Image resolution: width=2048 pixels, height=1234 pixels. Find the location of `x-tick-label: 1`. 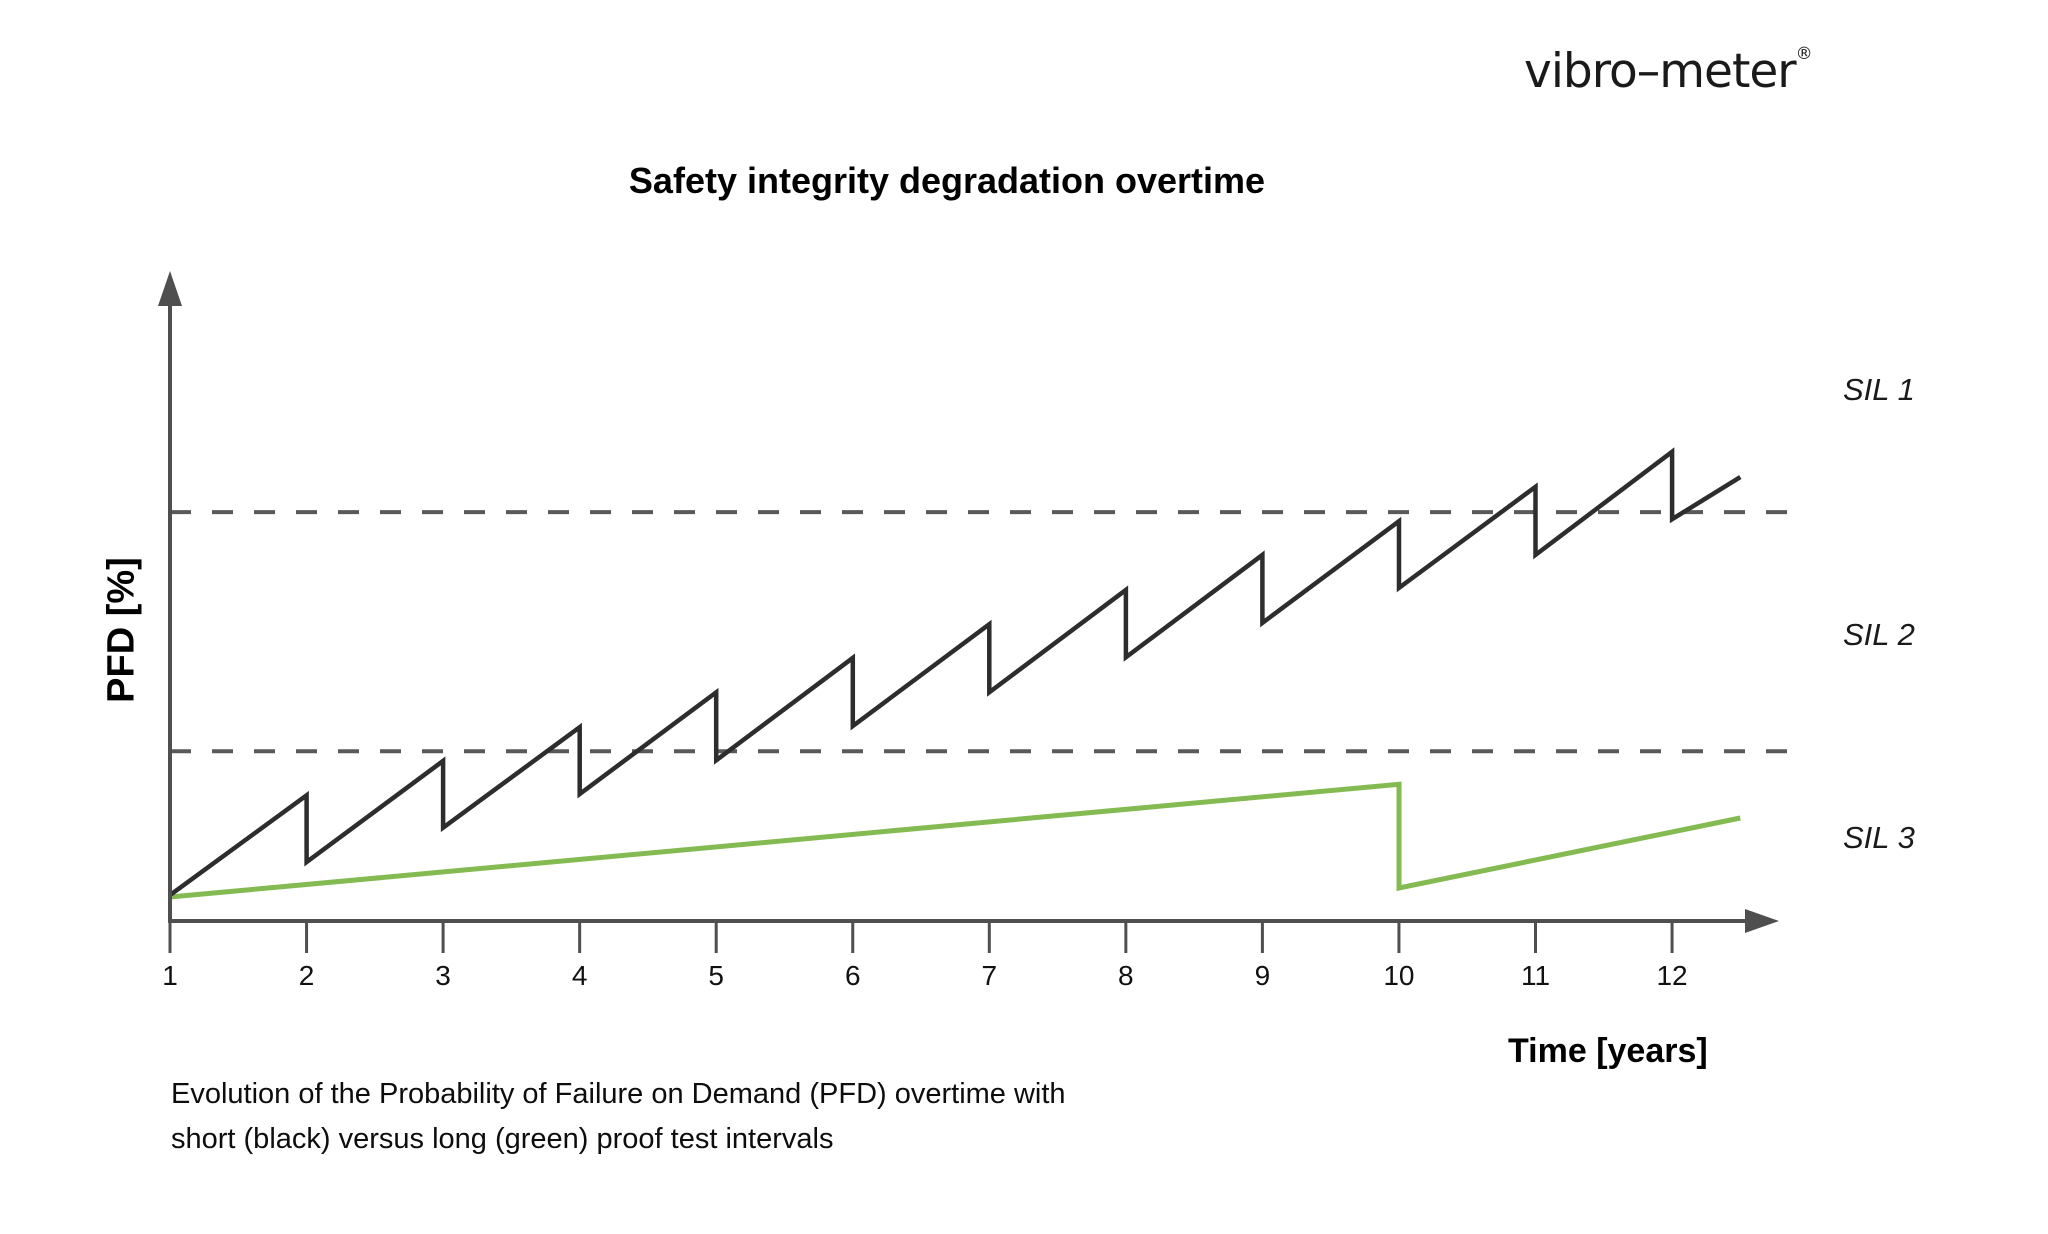

x-tick-label: 1 is located at coordinates (170, 975).